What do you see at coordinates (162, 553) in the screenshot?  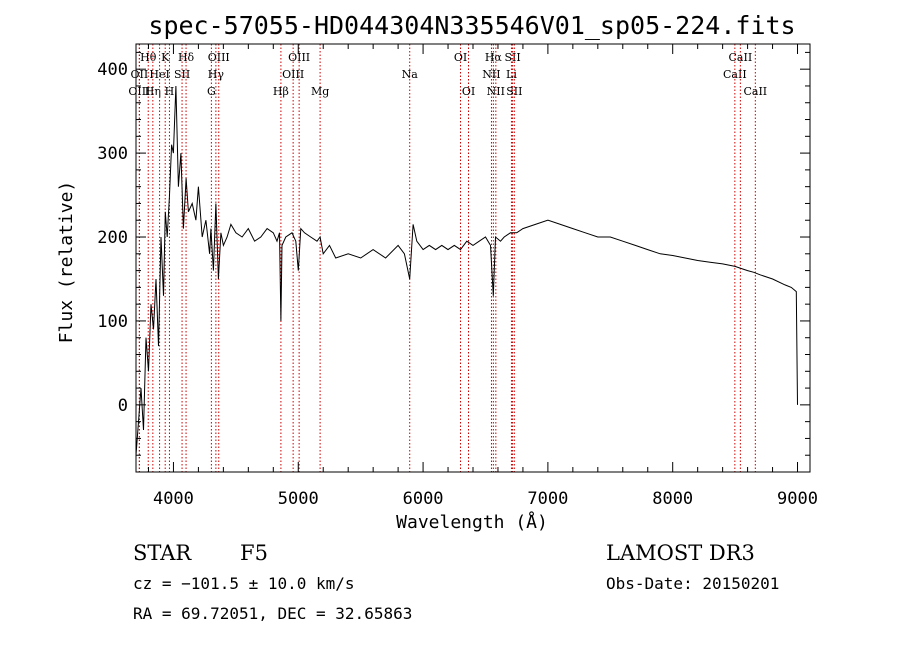 I see `object-class: STAR` at bounding box center [162, 553].